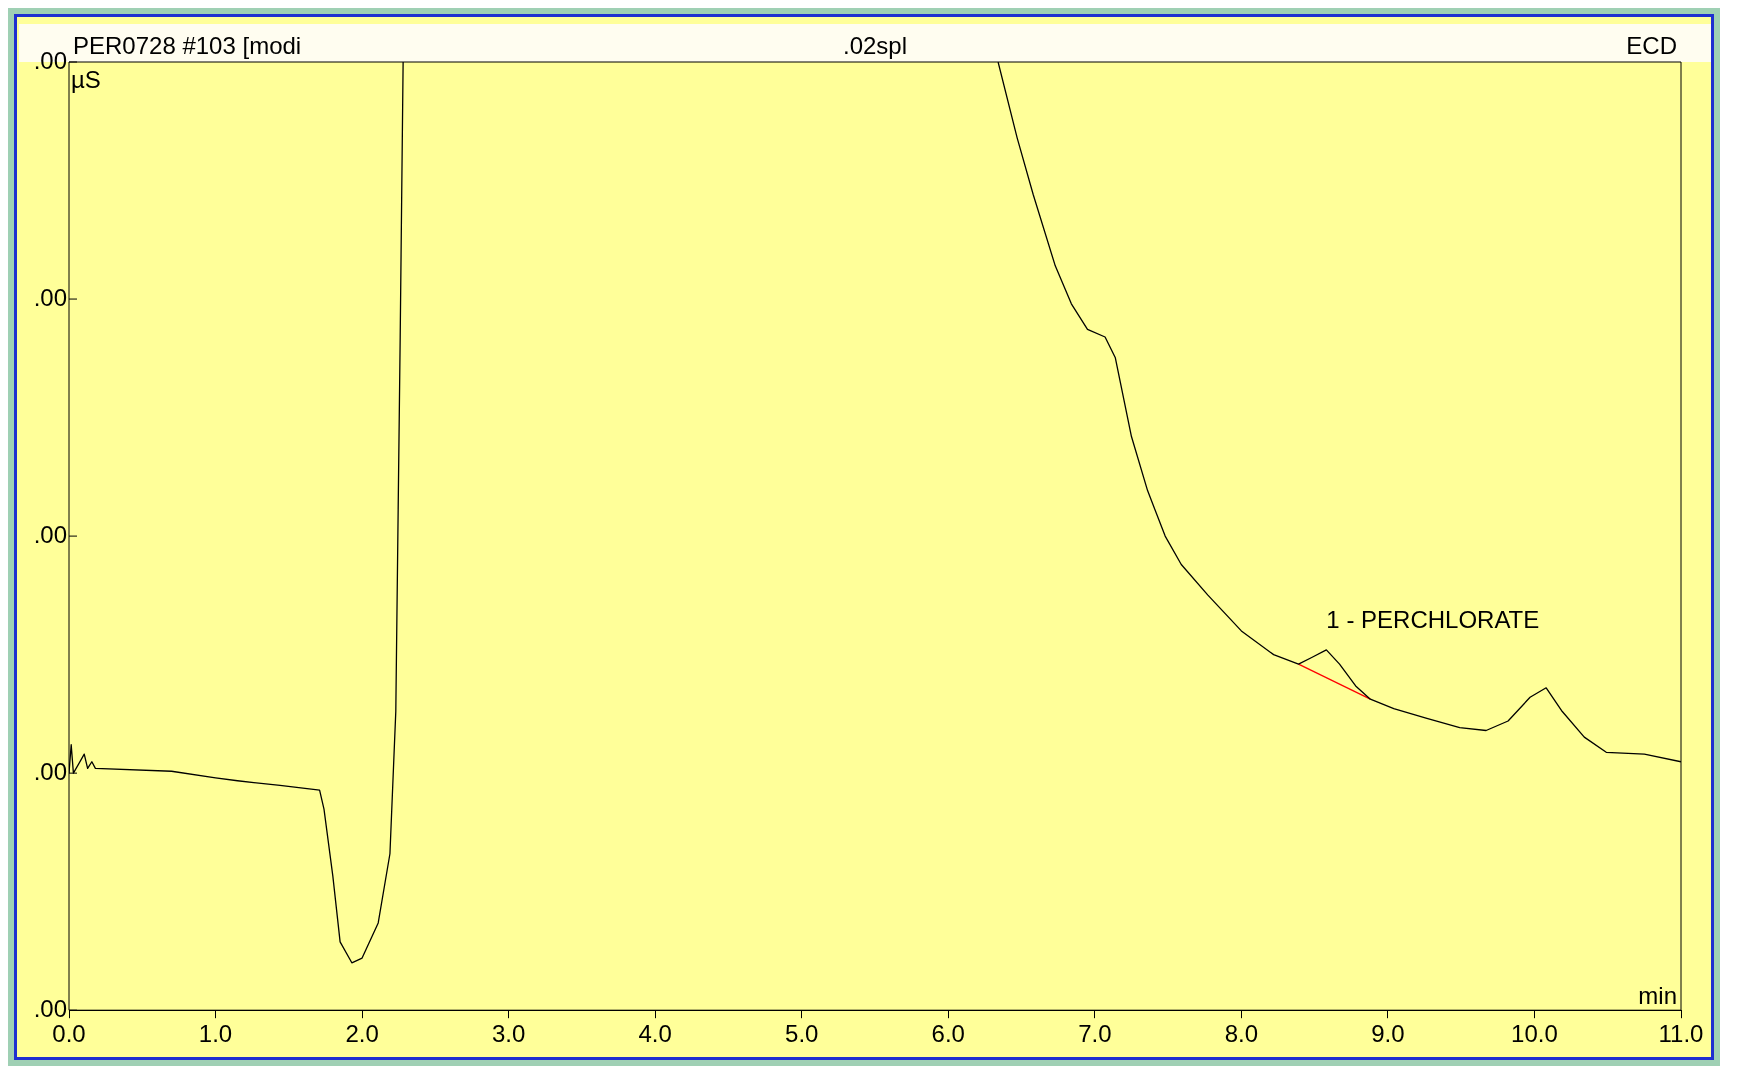 The image size is (1742, 1079). What do you see at coordinates (508, 1034) in the screenshot?
I see `x-tick-label: 3.0` at bounding box center [508, 1034].